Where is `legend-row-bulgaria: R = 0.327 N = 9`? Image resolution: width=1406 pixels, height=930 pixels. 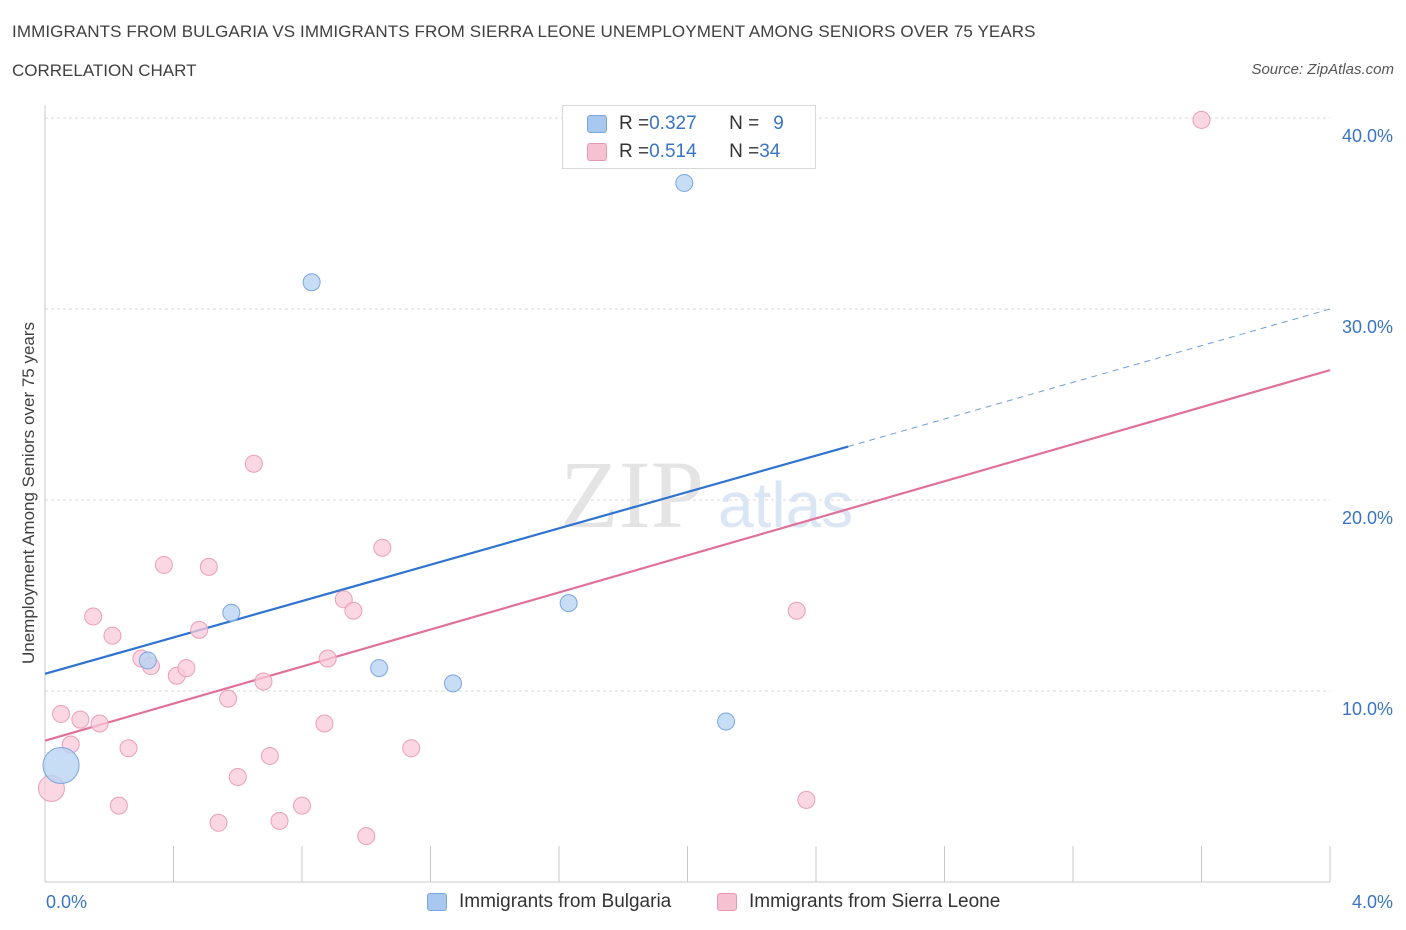 legend-row-bulgaria: R = 0.327 N = 9 is located at coordinates (685, 124).